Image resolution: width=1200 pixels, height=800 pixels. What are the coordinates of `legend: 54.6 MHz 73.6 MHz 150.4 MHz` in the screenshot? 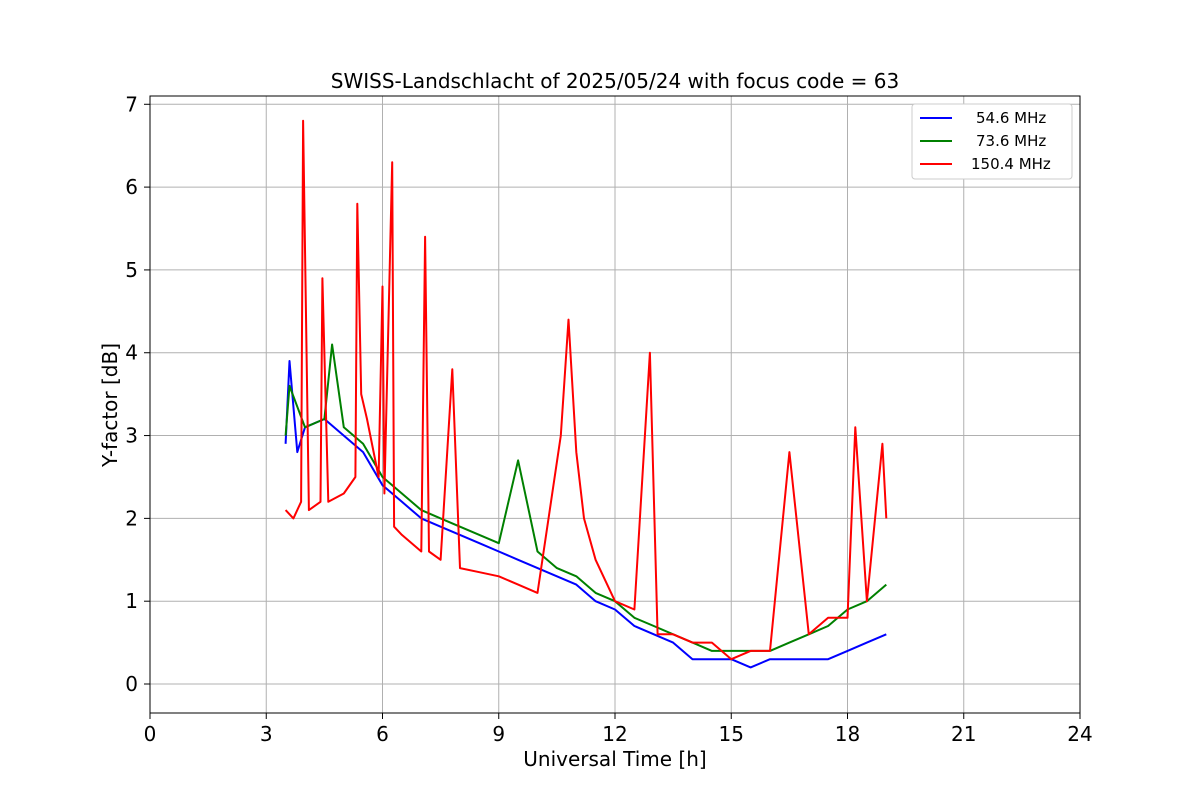 It's located at (992, 141).